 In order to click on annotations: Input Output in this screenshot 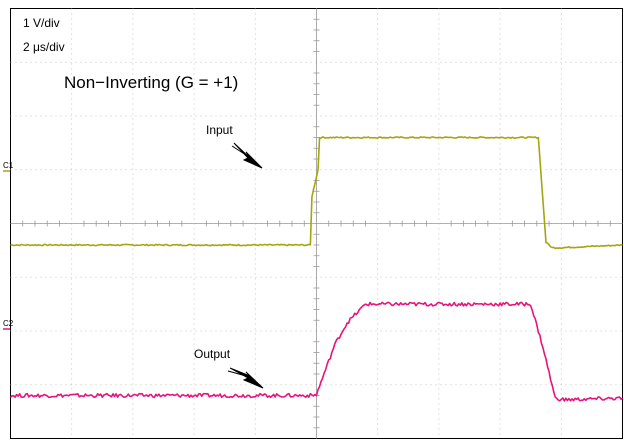, I will do `click(229, 256)`.